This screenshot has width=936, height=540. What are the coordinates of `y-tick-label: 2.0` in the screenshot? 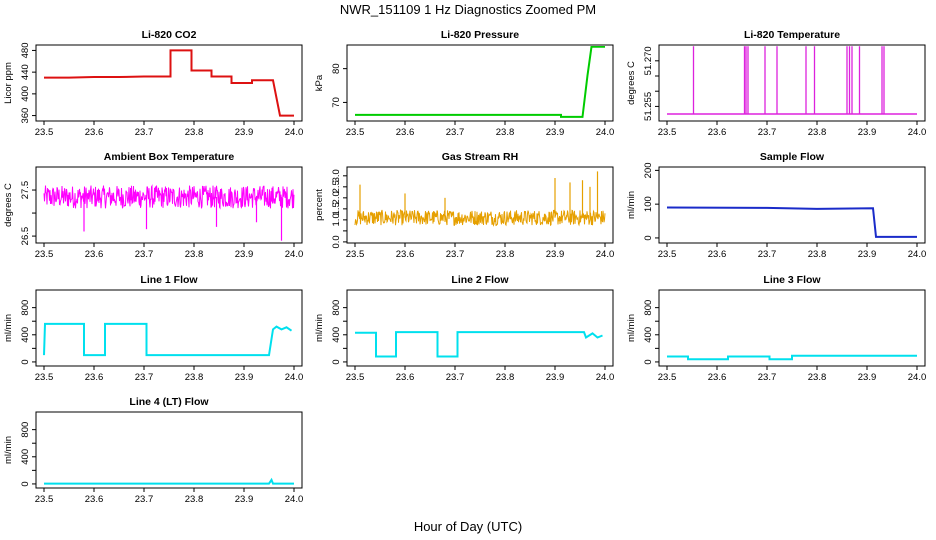 It's located at (336, 197).